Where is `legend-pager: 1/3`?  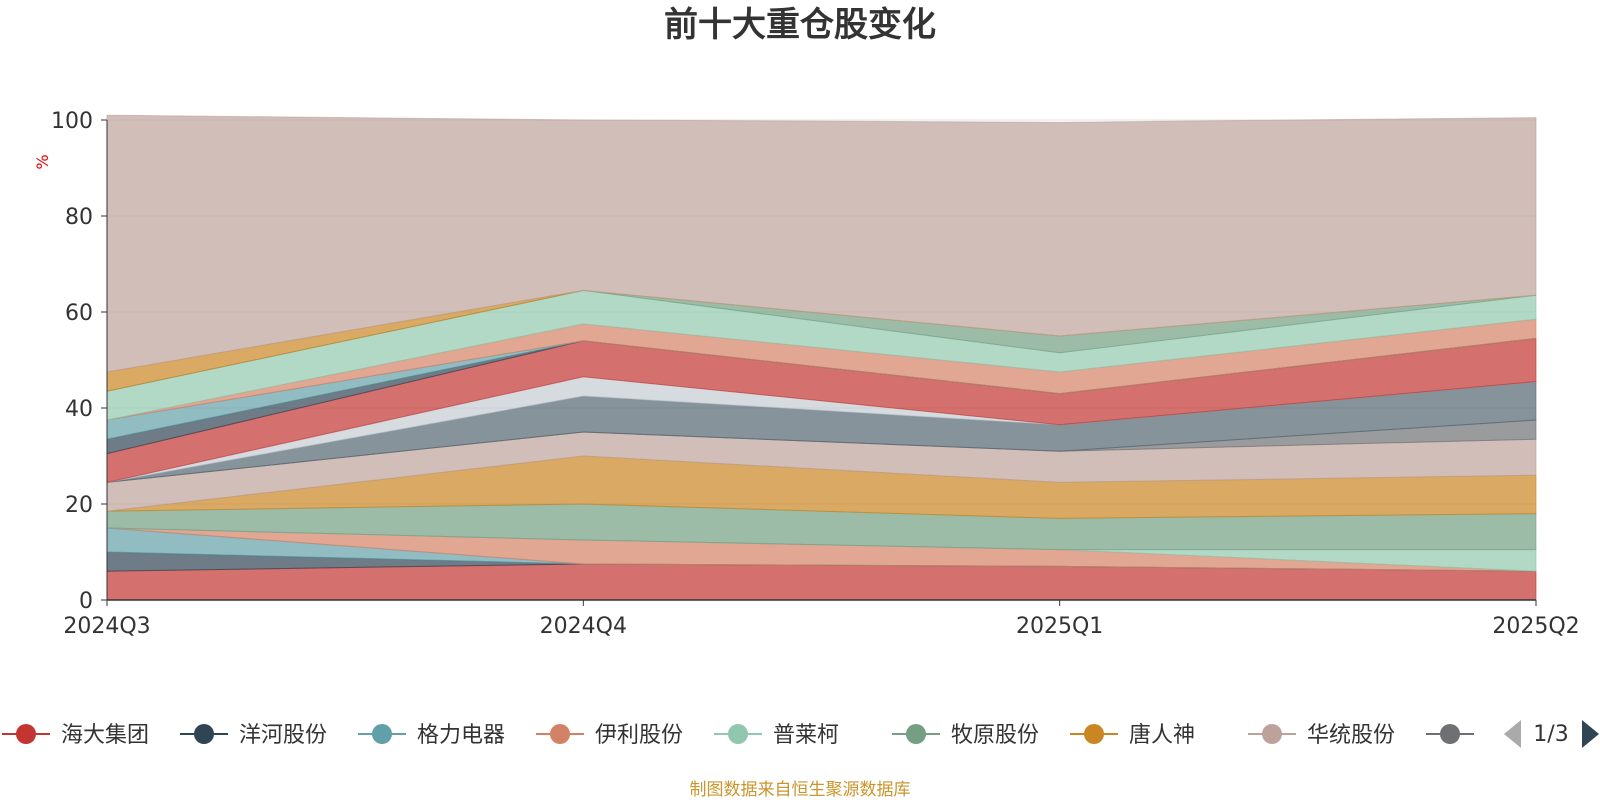
legend-pager: 1/3 is located at coordinates (1551, 734).